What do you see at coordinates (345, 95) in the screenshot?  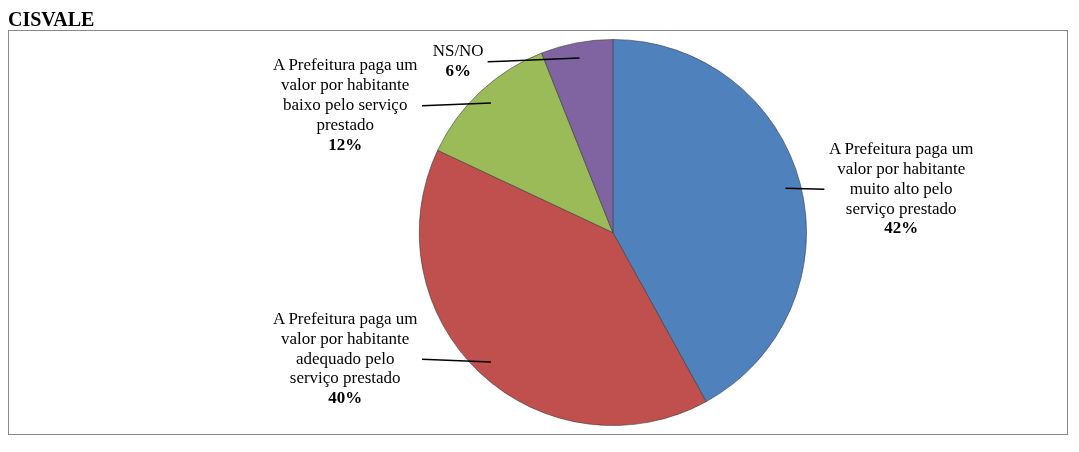 I see `slice-label: A Prefeitura paga um valor por habitante baixo pelo serviço prestado` at bounding box center [345, 95].